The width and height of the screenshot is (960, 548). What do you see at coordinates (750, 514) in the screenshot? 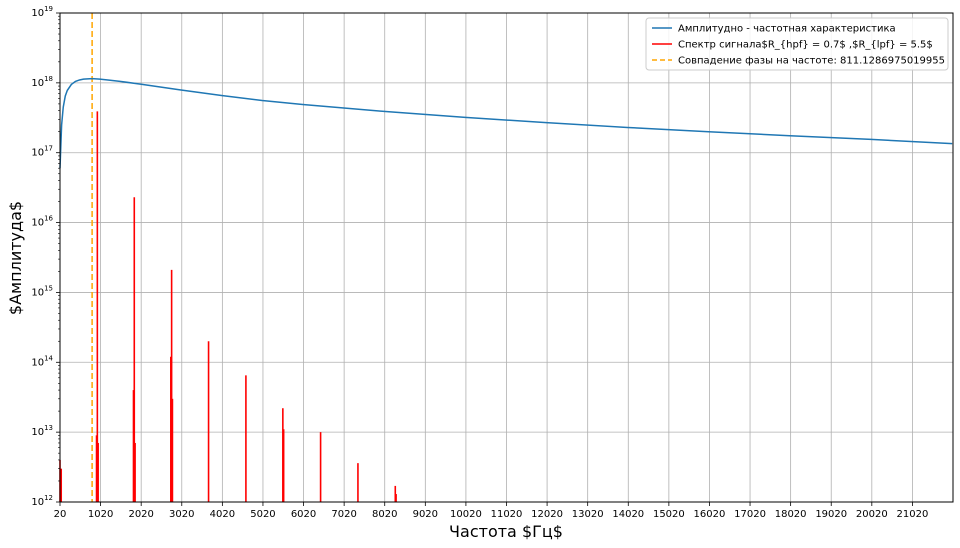
I see `x-tick-label: 17020` at bounding box center [750, 514].